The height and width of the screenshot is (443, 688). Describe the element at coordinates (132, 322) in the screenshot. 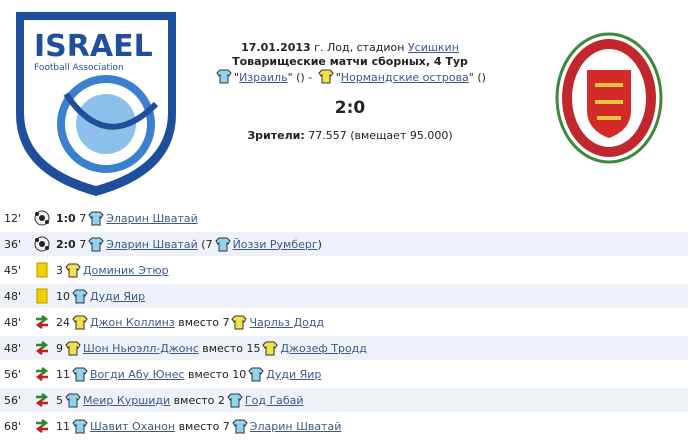

I see `player-link: Джон Коллинз` at that location.